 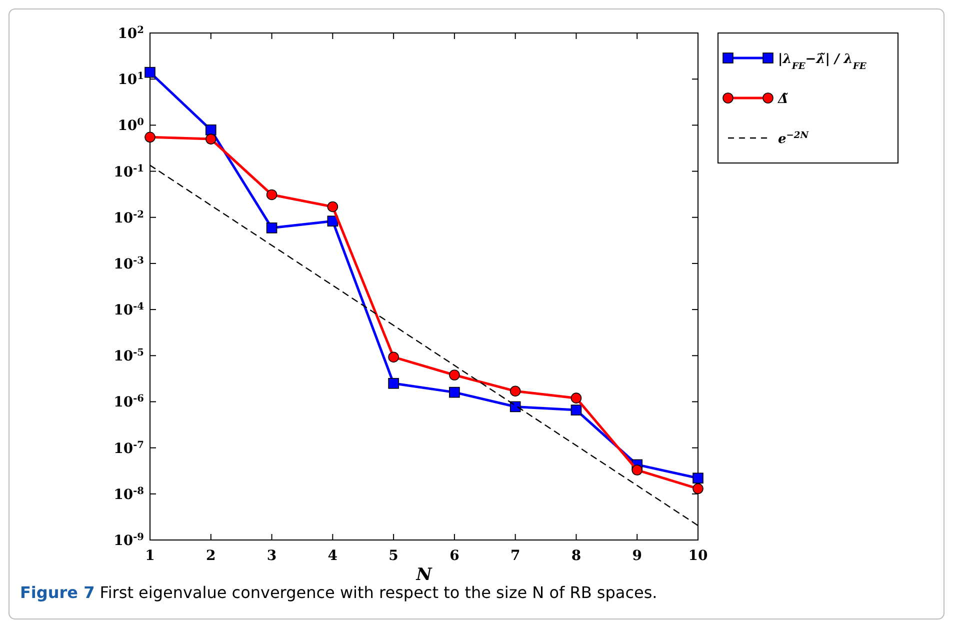 I want to click on x-tick-label: 2, so click(x=211, y=556).